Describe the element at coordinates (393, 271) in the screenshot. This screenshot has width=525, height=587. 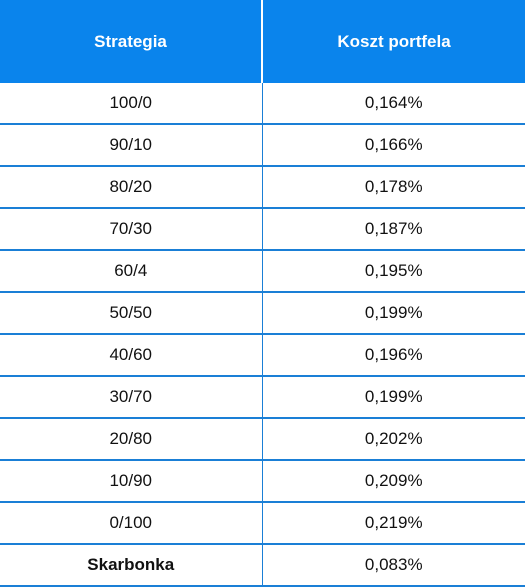
I see `cost-cell: 0,195%` at that location.